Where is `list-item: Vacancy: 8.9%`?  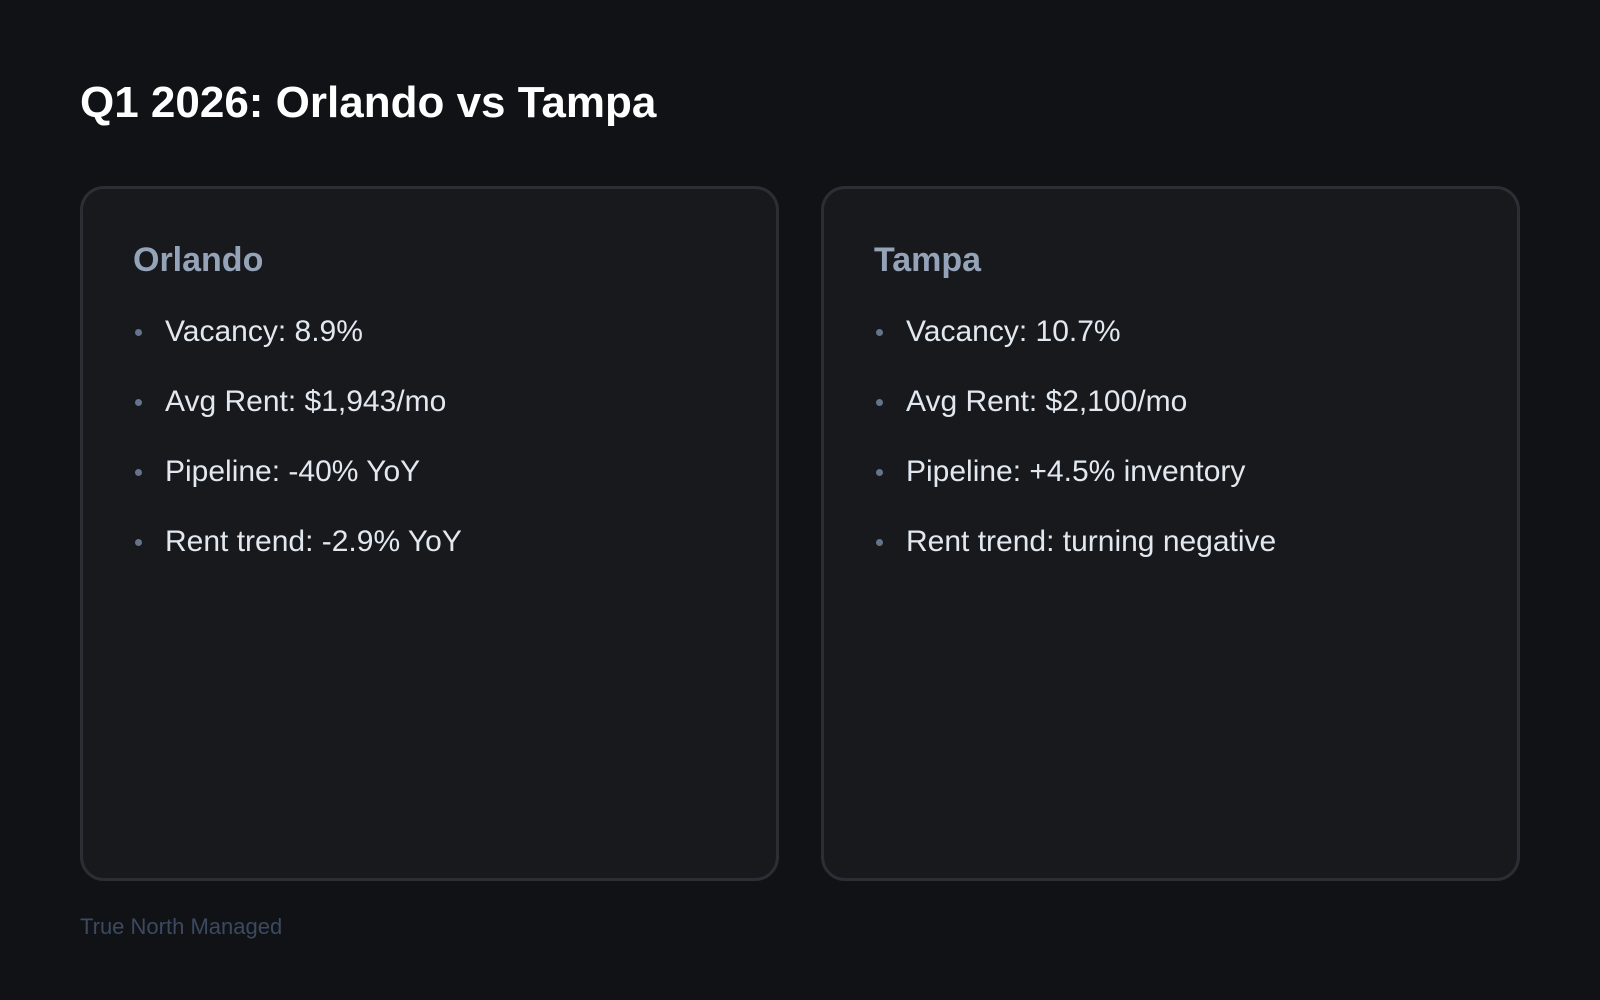 list-item: Vacancy: 8.9% is located at coordinates (429, 349).